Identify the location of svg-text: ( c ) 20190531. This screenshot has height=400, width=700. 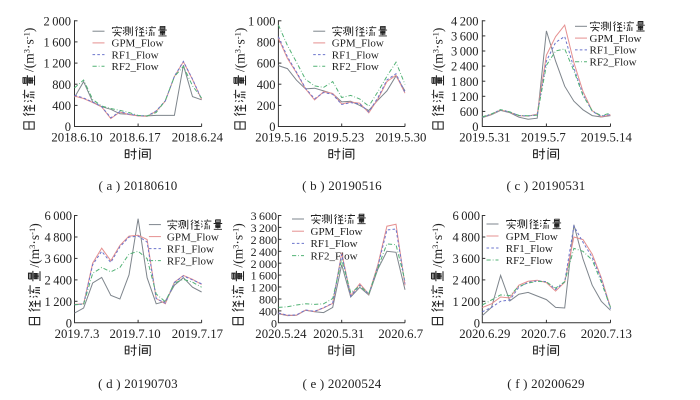
(546, 185).